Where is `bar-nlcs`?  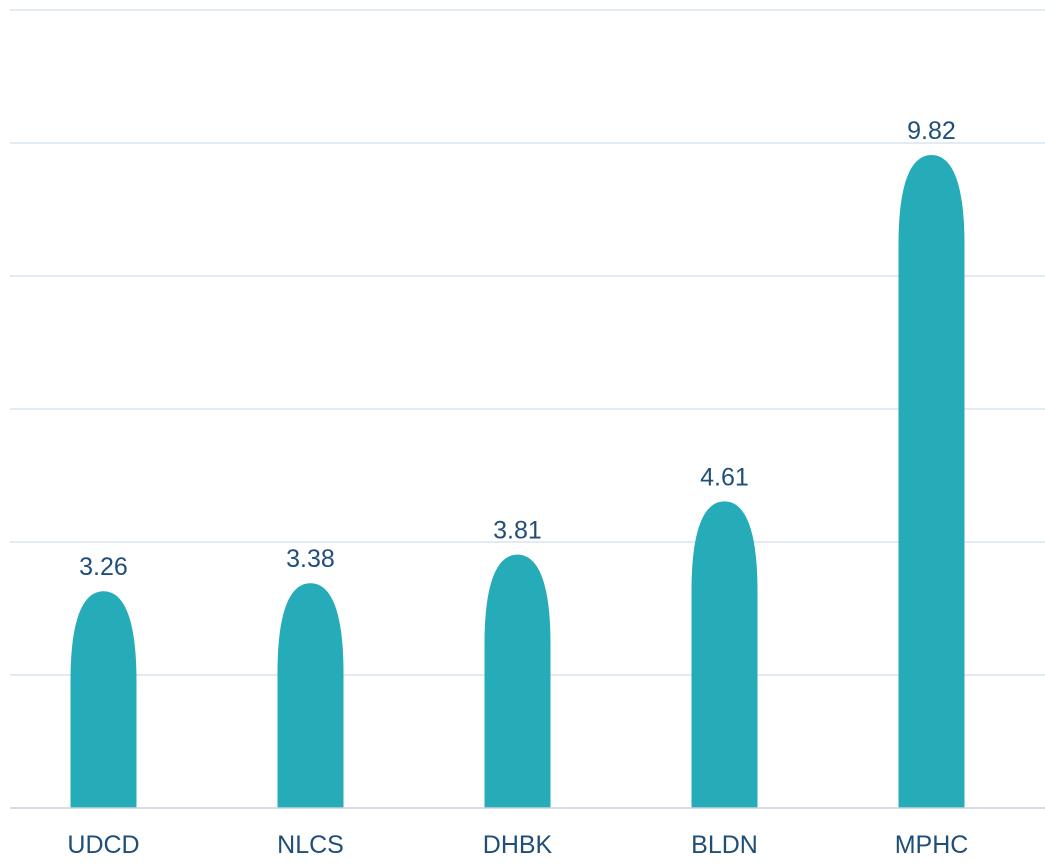 bar-nlcs is located at coordinates (310, 695).